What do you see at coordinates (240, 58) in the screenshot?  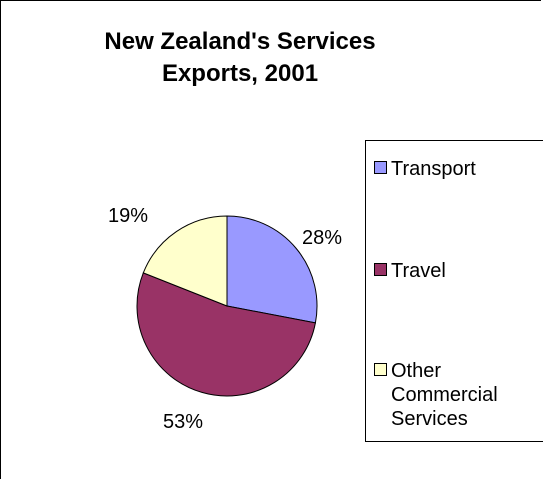 I see `chart-title: New Zealand's Services Exports, 2001` at bounding box center [240, 58].